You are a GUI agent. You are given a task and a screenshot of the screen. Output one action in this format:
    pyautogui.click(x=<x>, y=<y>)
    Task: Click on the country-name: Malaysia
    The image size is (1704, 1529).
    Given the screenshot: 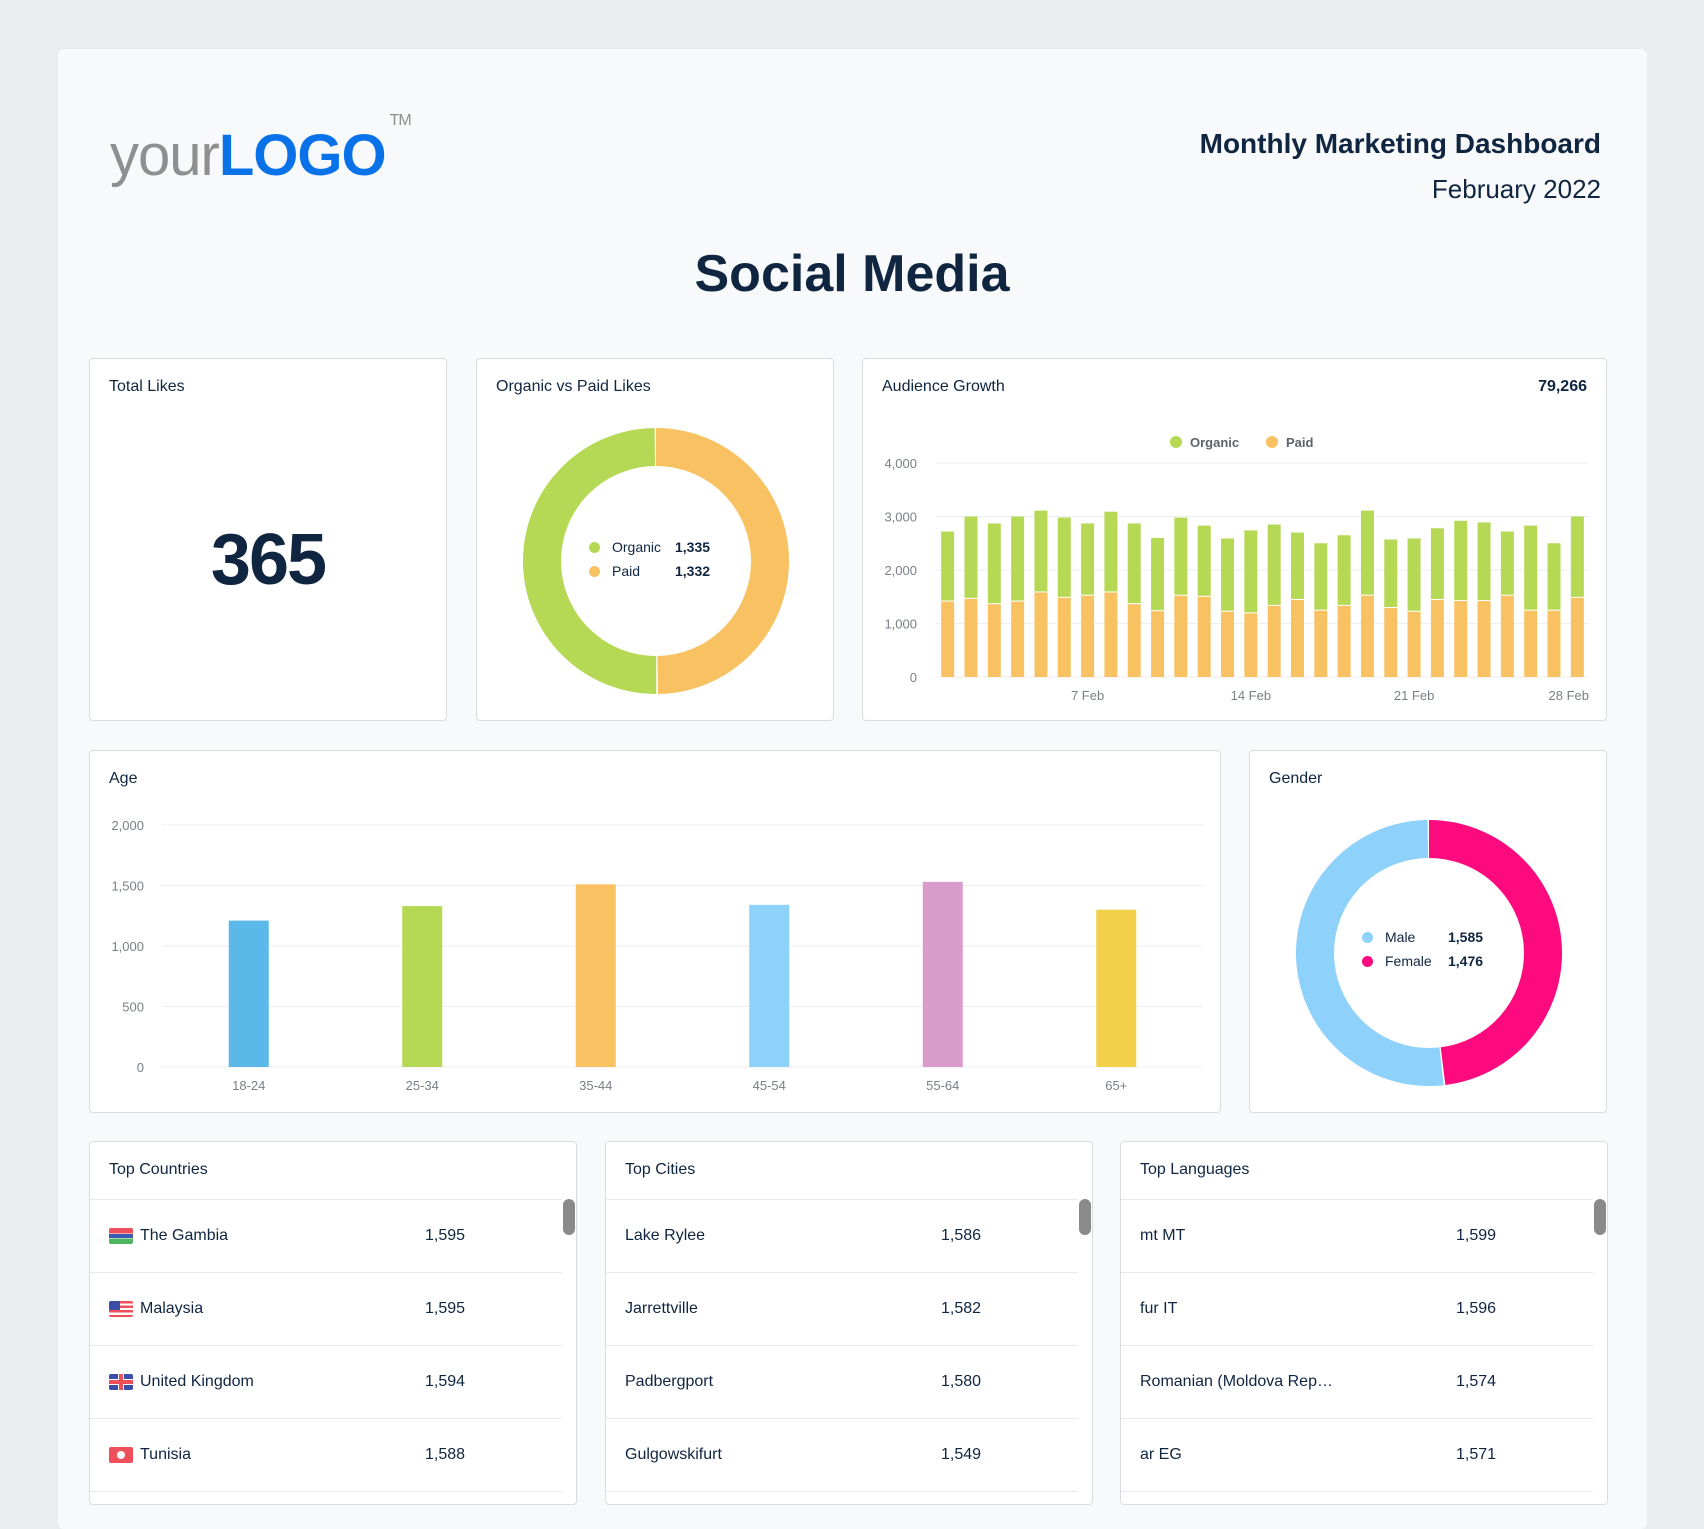 What is the action you would take?
    pyautogui.click(x=172, y=1308)
    